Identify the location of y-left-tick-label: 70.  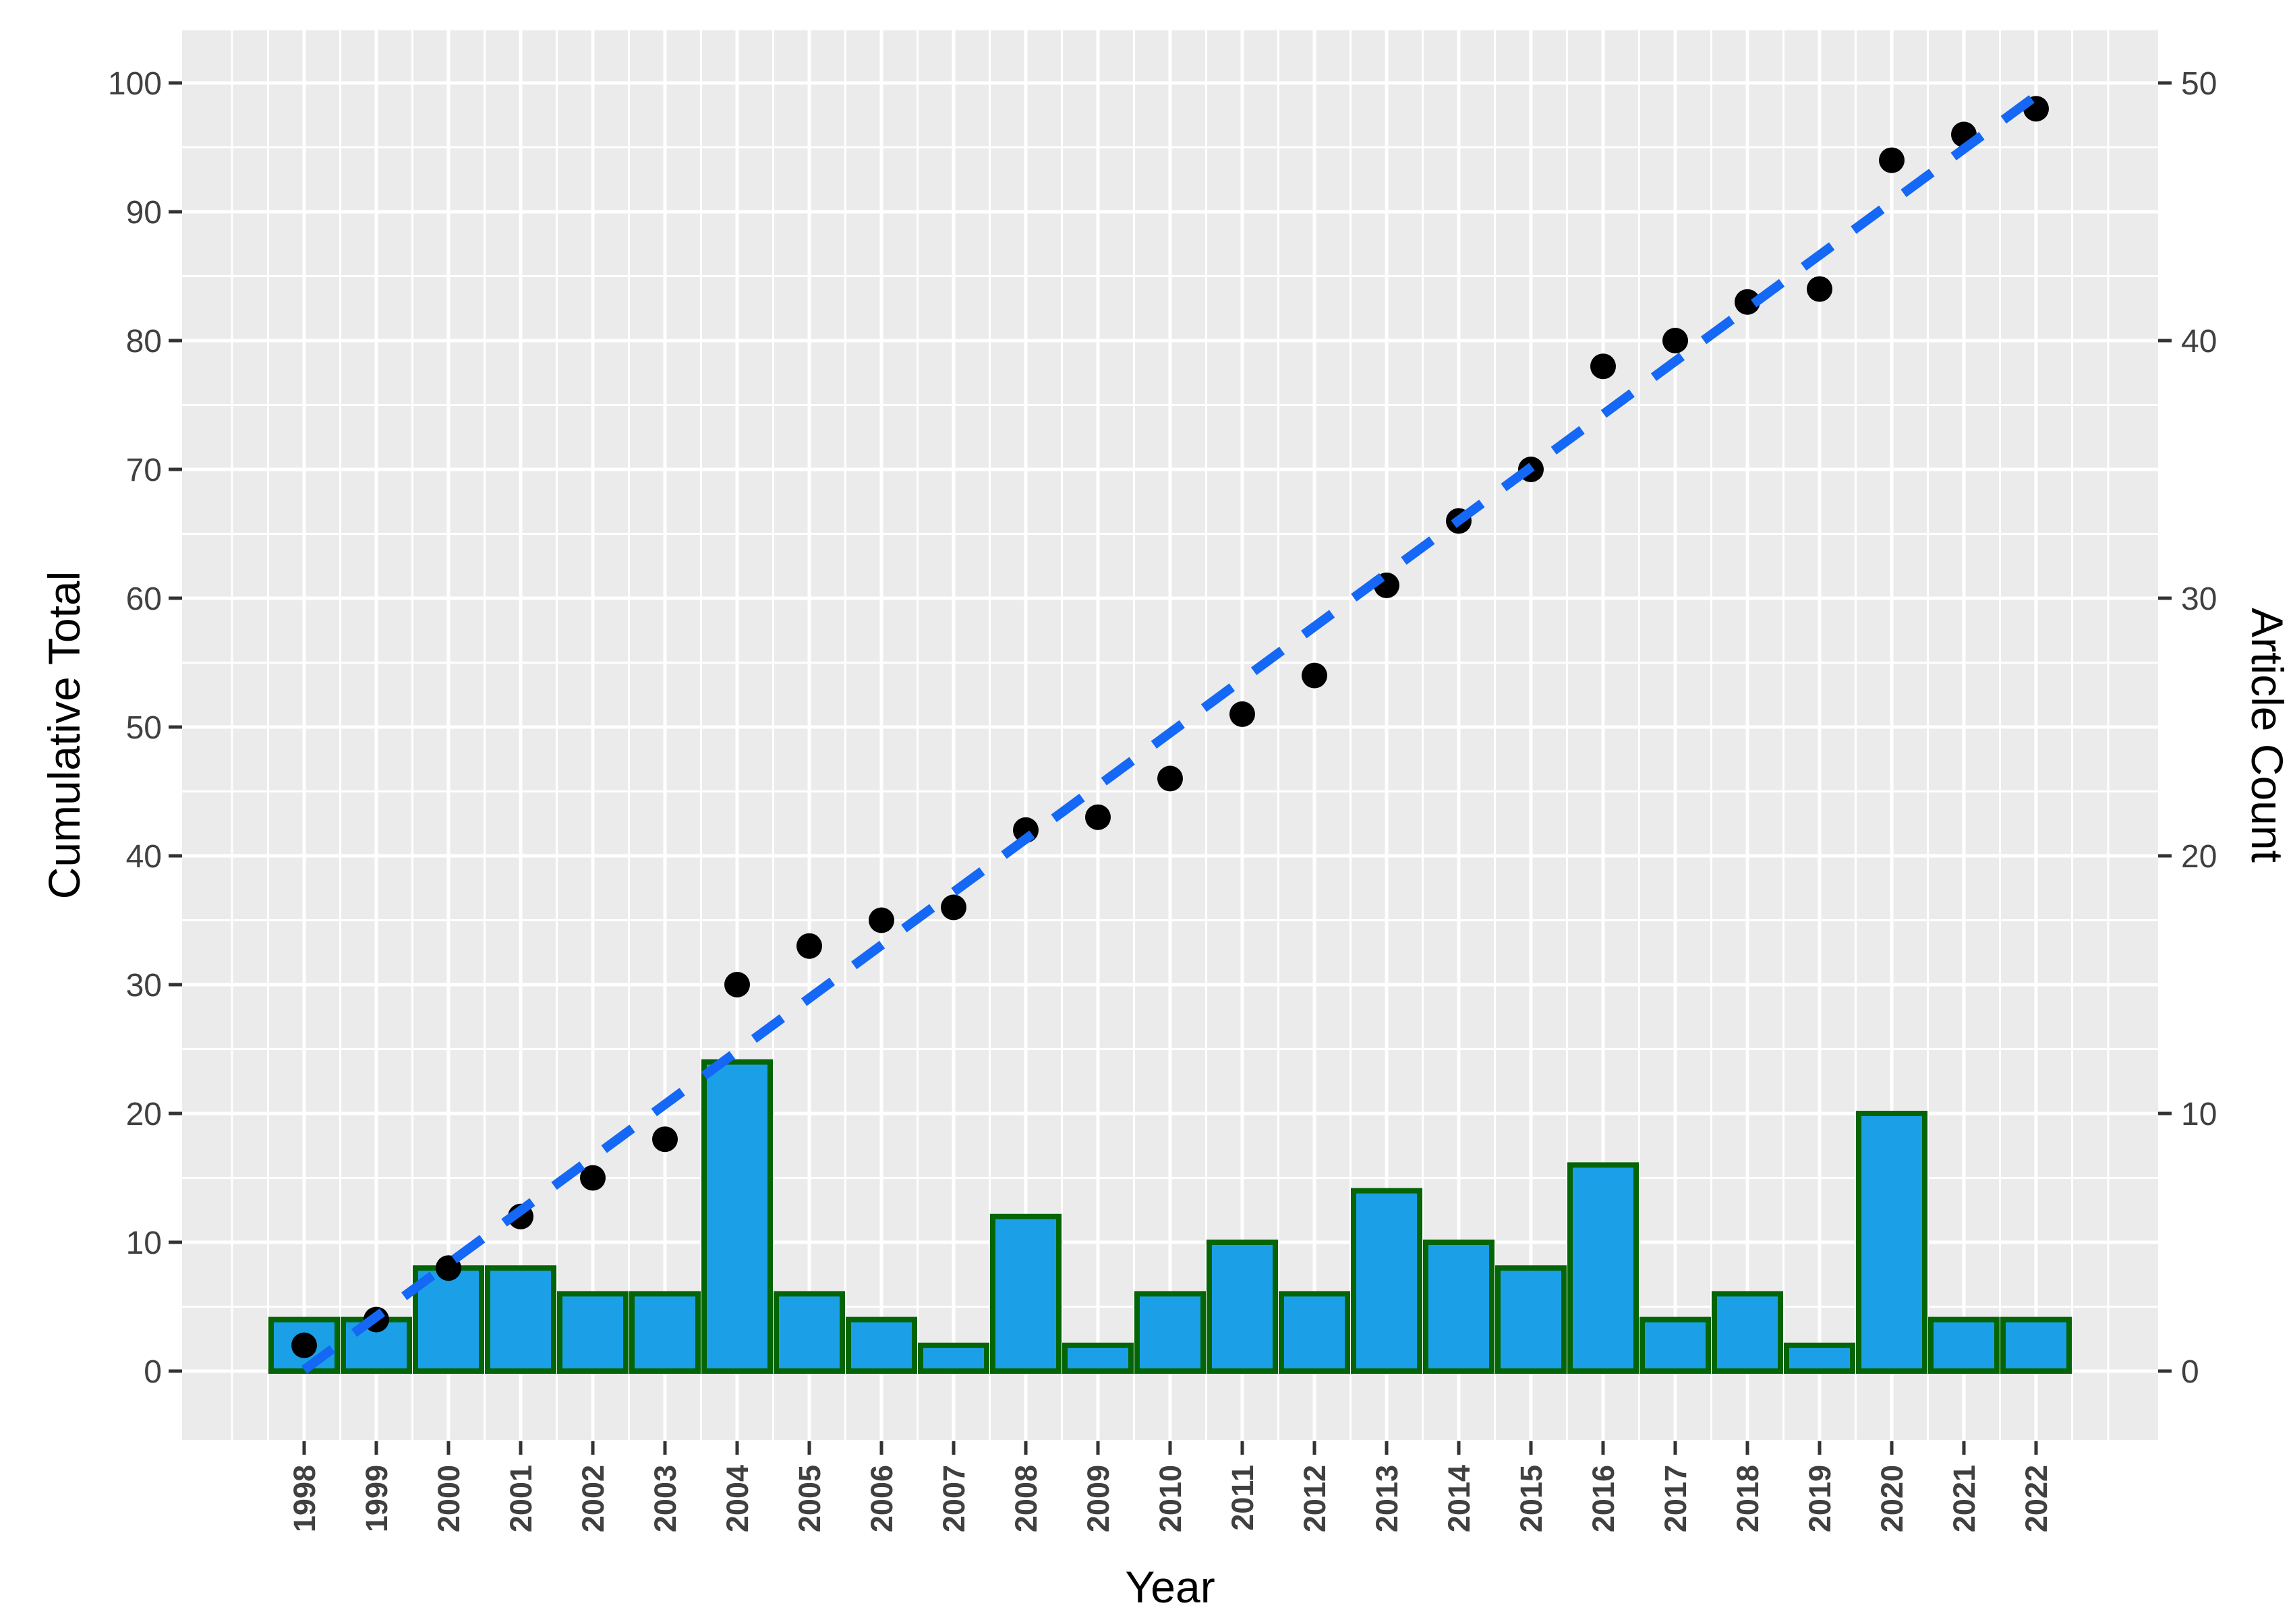
(144, 470).